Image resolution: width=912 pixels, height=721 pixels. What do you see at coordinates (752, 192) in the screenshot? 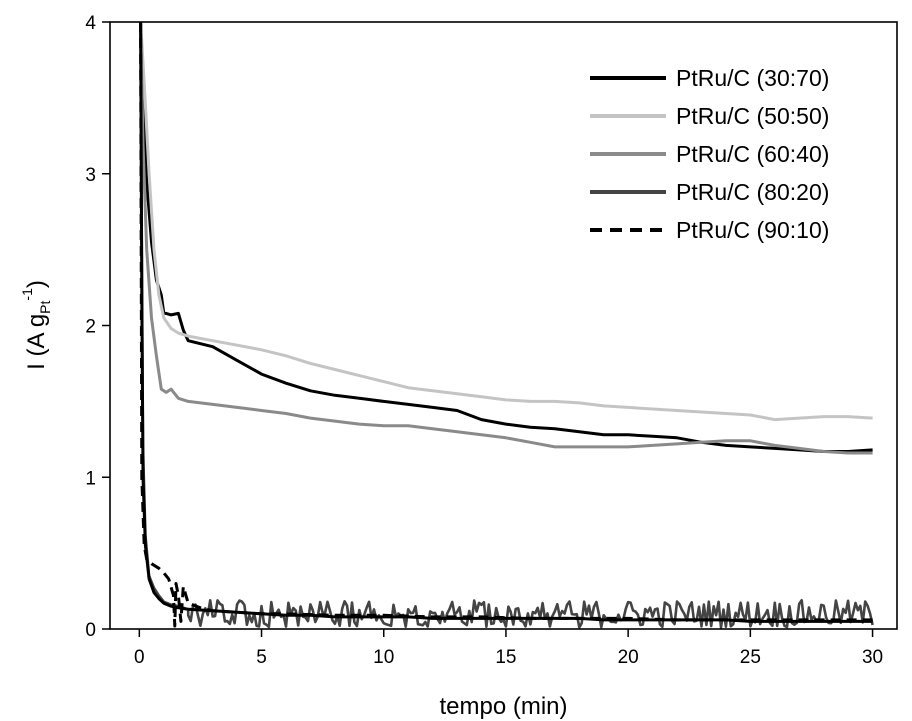
I see `legend-label: PtRu/C (80:20)` at bounding box center [752, 192].